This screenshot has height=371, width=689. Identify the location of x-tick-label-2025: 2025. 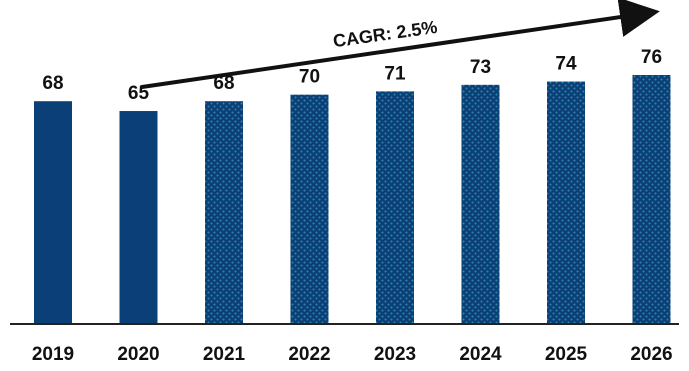
(566, 354).